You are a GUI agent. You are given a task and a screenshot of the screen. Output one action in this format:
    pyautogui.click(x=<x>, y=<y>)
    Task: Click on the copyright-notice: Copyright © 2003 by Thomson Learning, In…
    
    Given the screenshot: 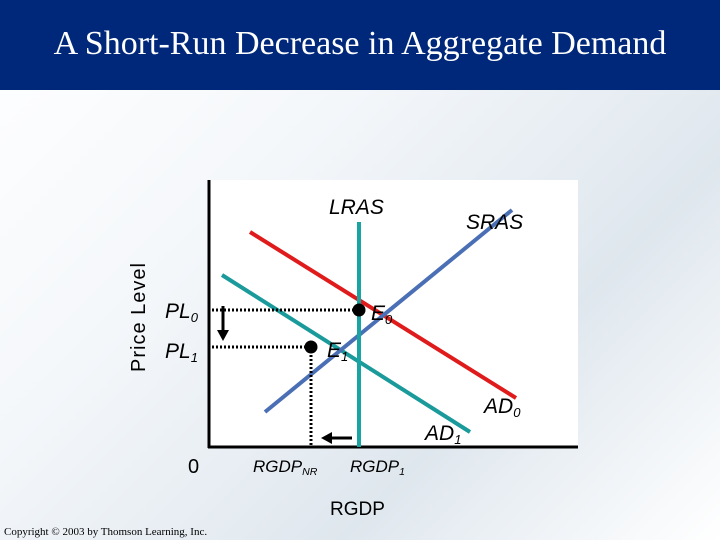 What is the action you would take?
    pyautogui.click(x=106, y=532)
    